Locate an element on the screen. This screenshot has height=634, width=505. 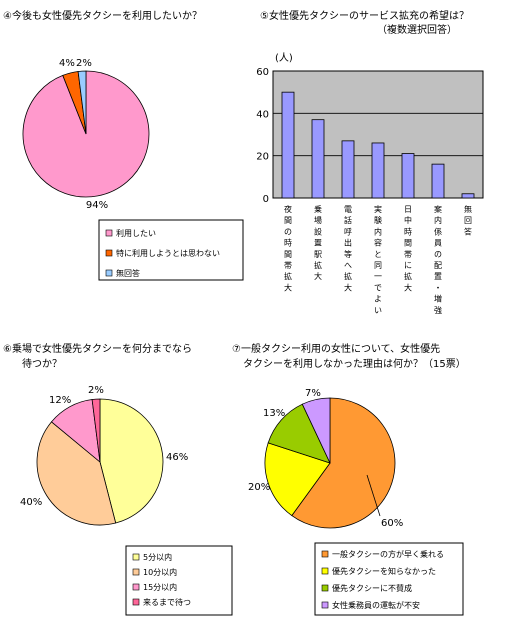
chart-subtitle: （複数選択回答） is located at coordinates (417, 29).